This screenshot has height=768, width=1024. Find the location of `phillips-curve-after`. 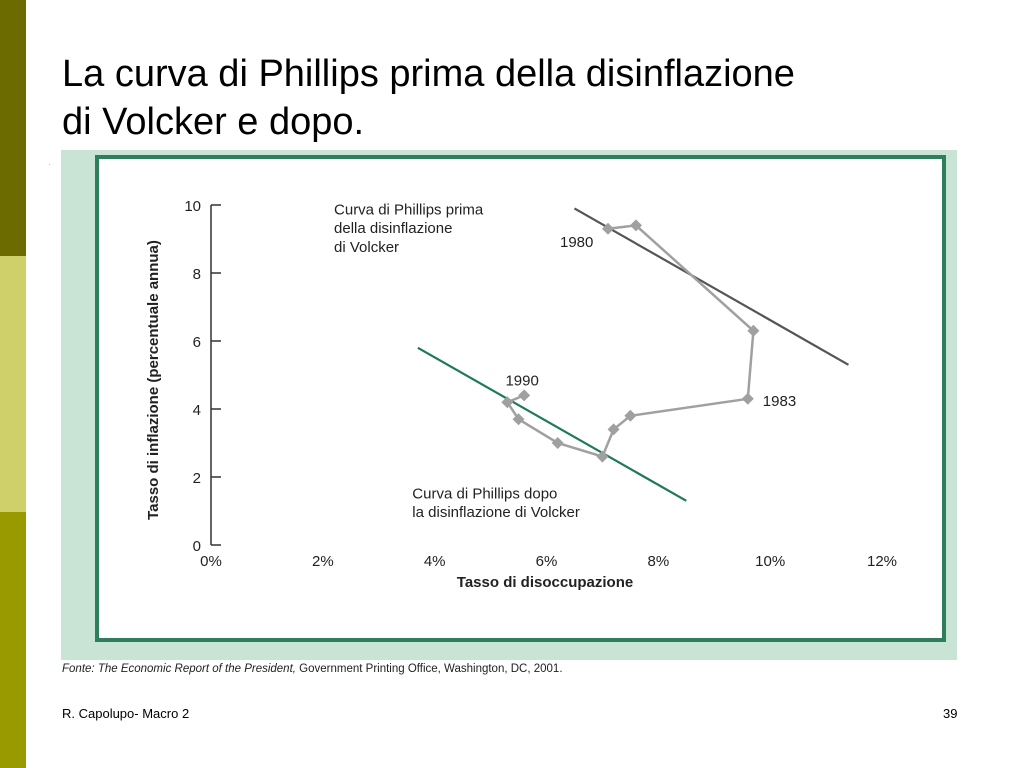

phillips-curve-after is located at coordinates (552, 424).